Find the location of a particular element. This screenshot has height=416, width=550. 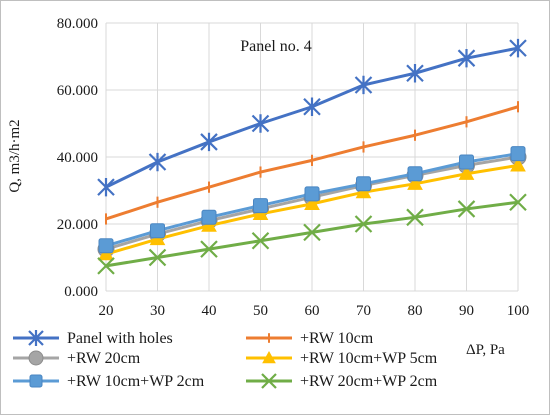

legend-item: +RW 10cm is located at coordinates (310, 338).